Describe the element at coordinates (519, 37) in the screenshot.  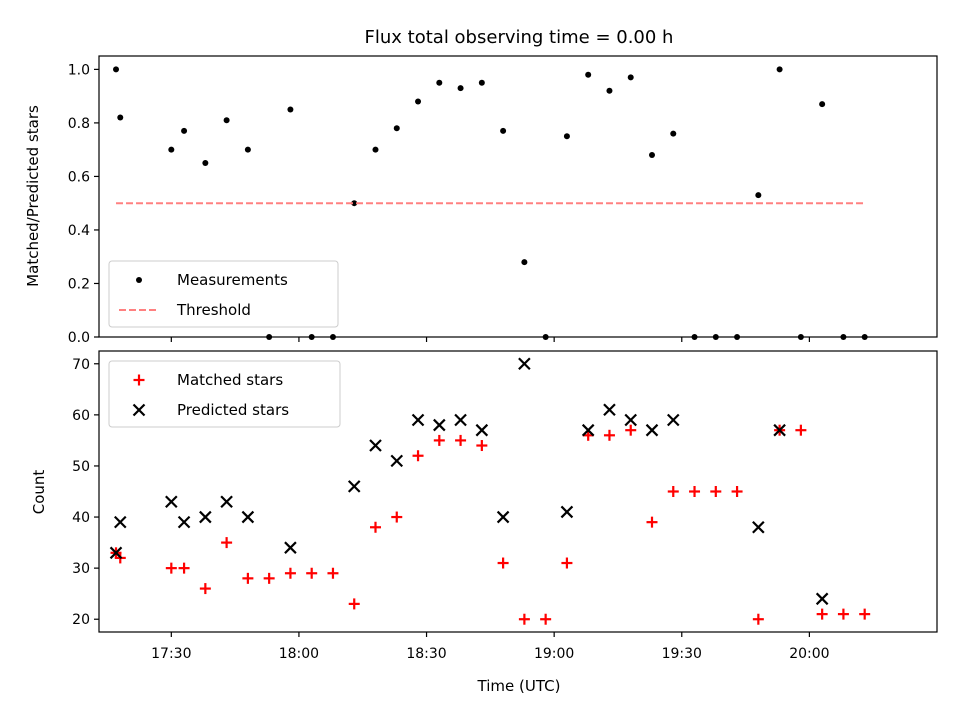
I see `chart-title: Flux total observing time = 0.00 h` at that location.